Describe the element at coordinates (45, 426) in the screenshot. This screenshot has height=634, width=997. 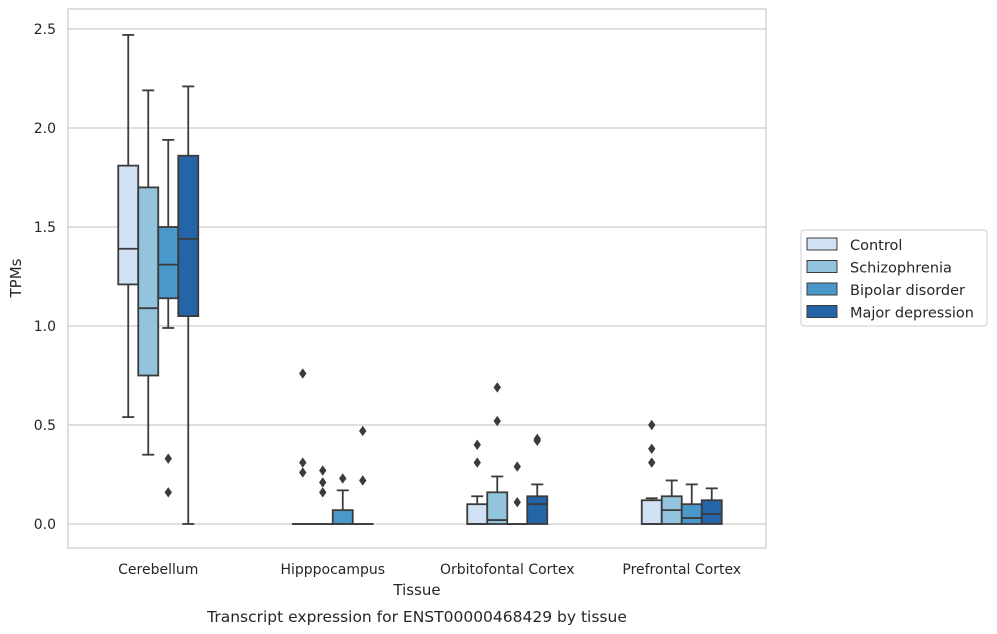
I see `y-tick-label: 0.5` at that location.